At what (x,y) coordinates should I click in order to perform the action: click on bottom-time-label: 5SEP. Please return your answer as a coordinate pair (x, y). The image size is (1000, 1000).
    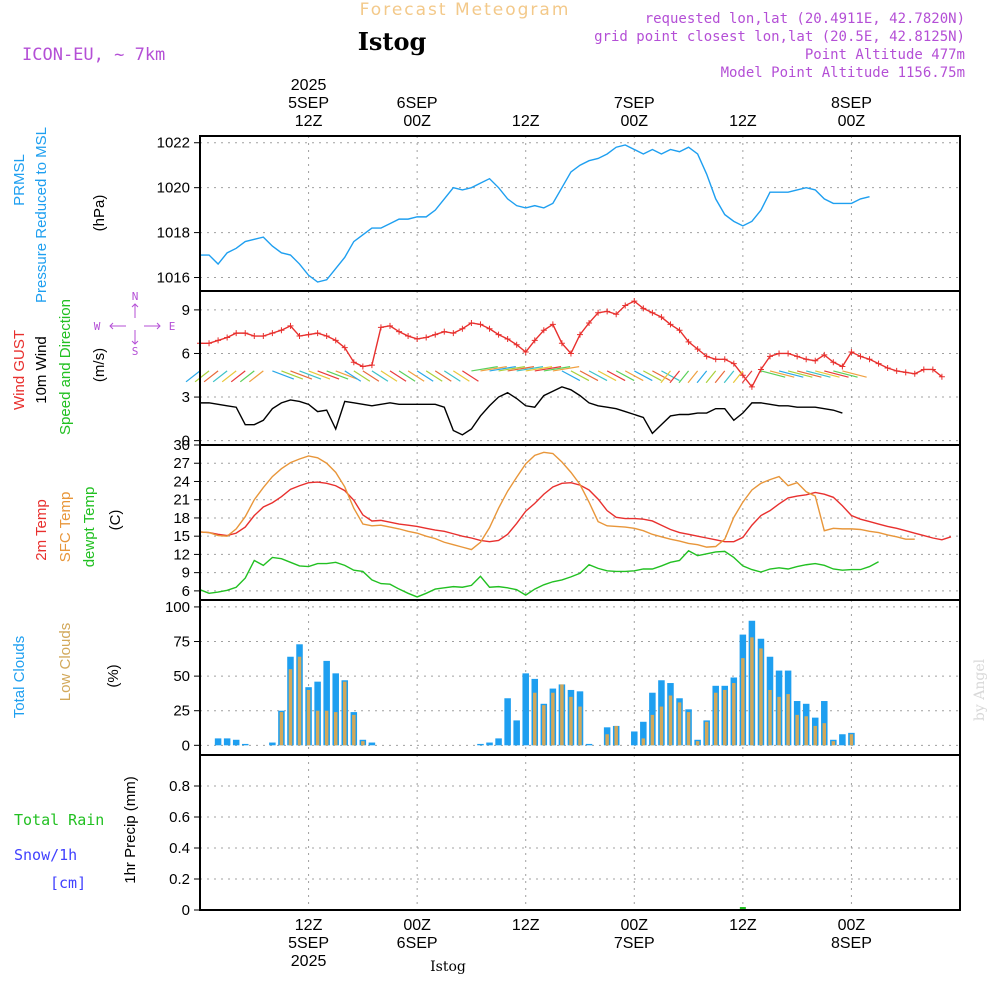
    Looking at the image, I should click on (308, 943).